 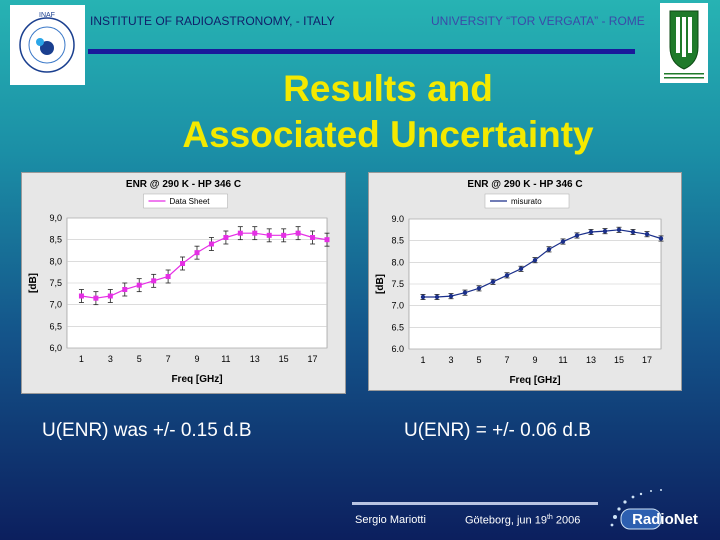 I want to click on y-tick-label: 6.5, so click(x=397, y=327).